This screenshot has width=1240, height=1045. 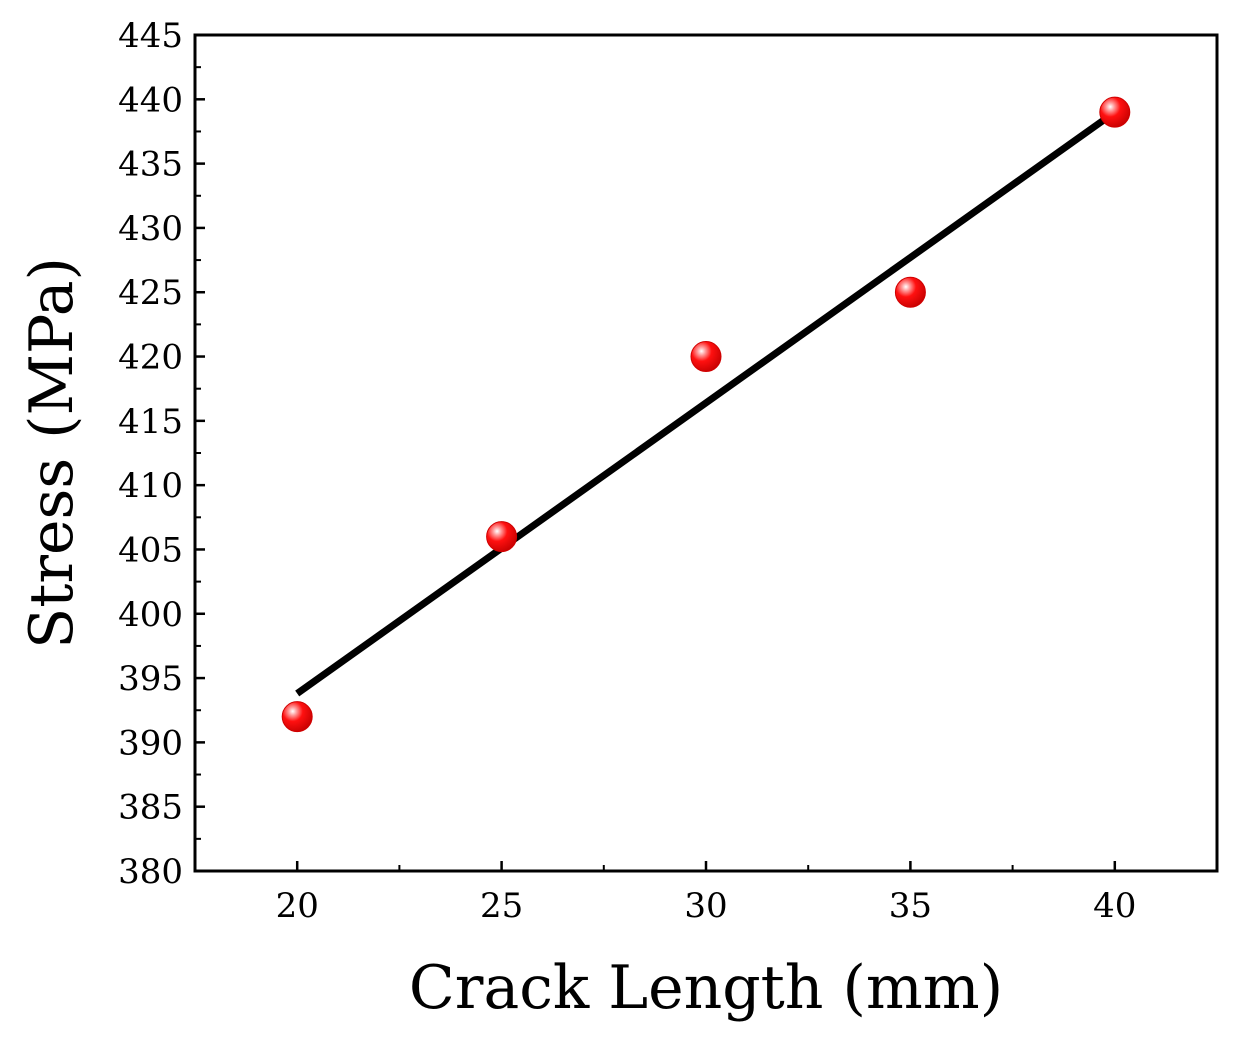 What do you see at coordinates (501, 906) in the screenshot?
I see `x-tick-label: 25` at bounding box center [501, 906].